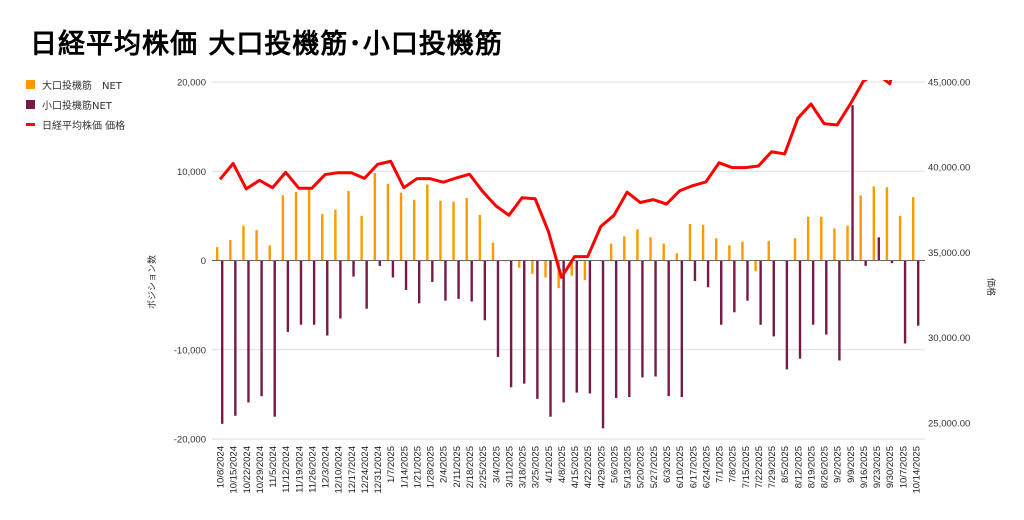 Image resolution: width=1024 pixels, height=520 pixels. What do you see at coordinates (221, 467) in the screenshot?
I see `x-tick-label: 10/8/2024` at bounding box center [221, 467].